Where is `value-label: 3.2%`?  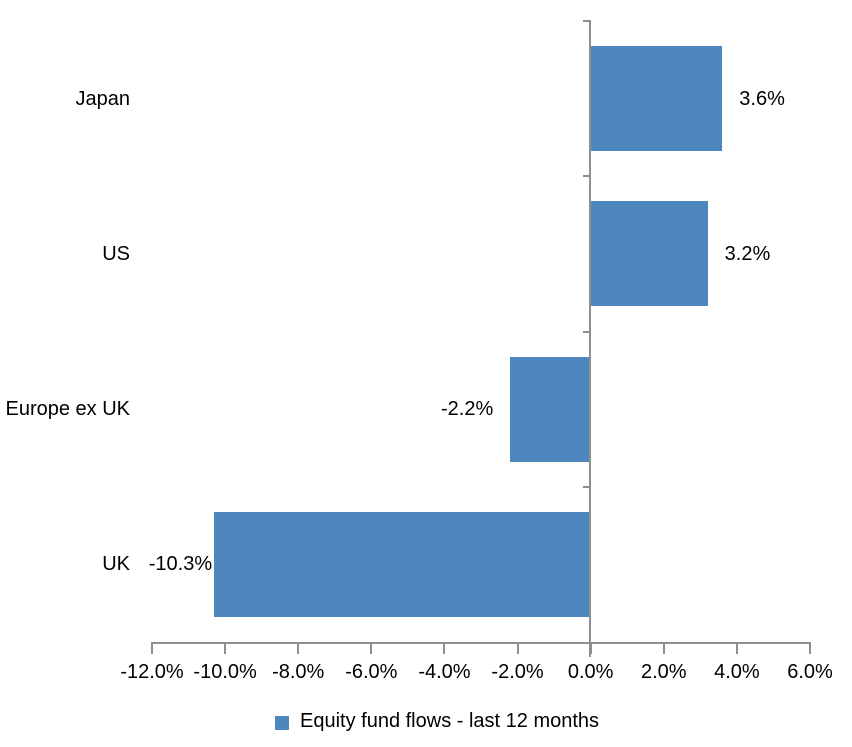
value-label: 3.2% is located at coordinates (747, 253).